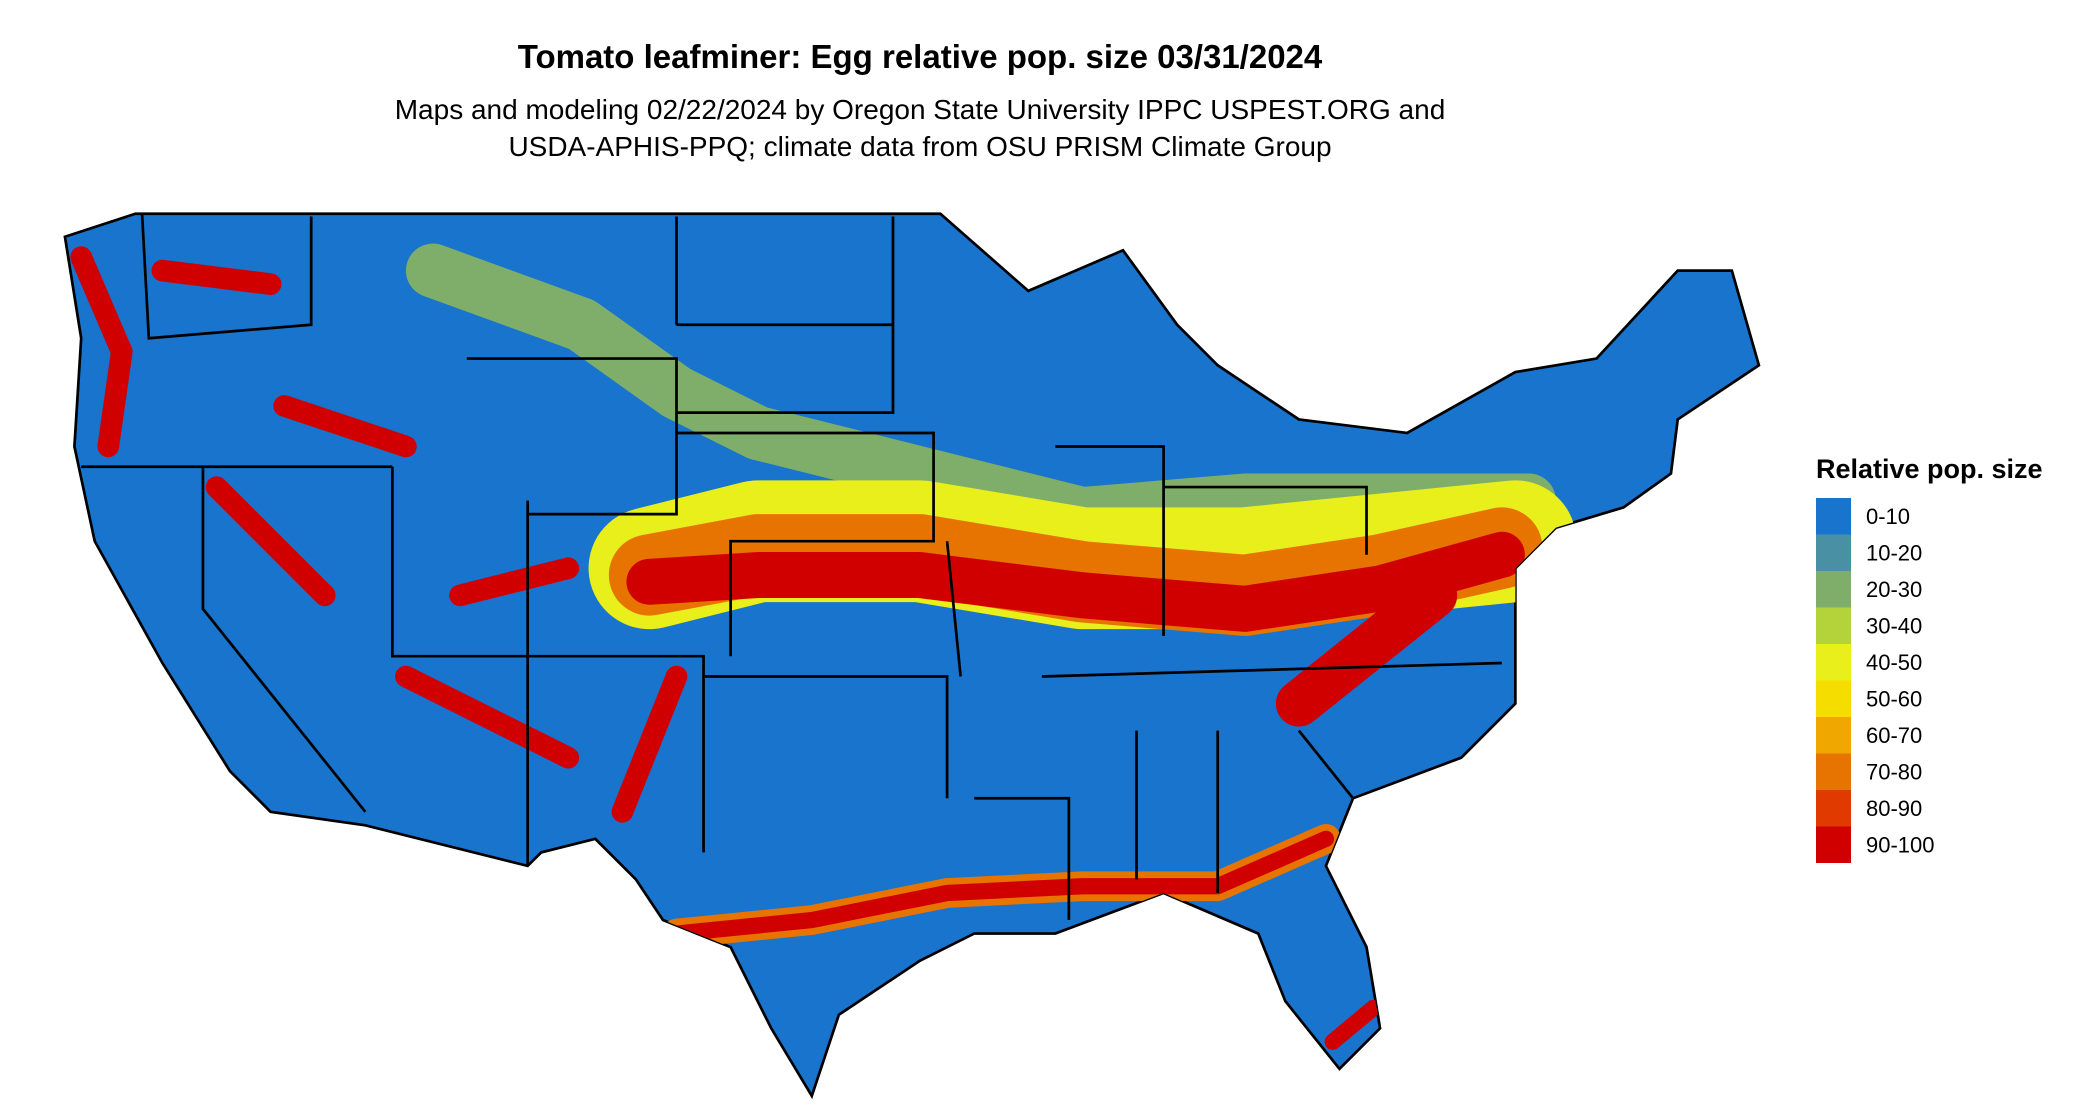 The image size is (2100, 1116). What do you see at coordinates (1894, 808) in the screenshot?
I see `legend-label: 80-90` at bounding box center [1894, 808].